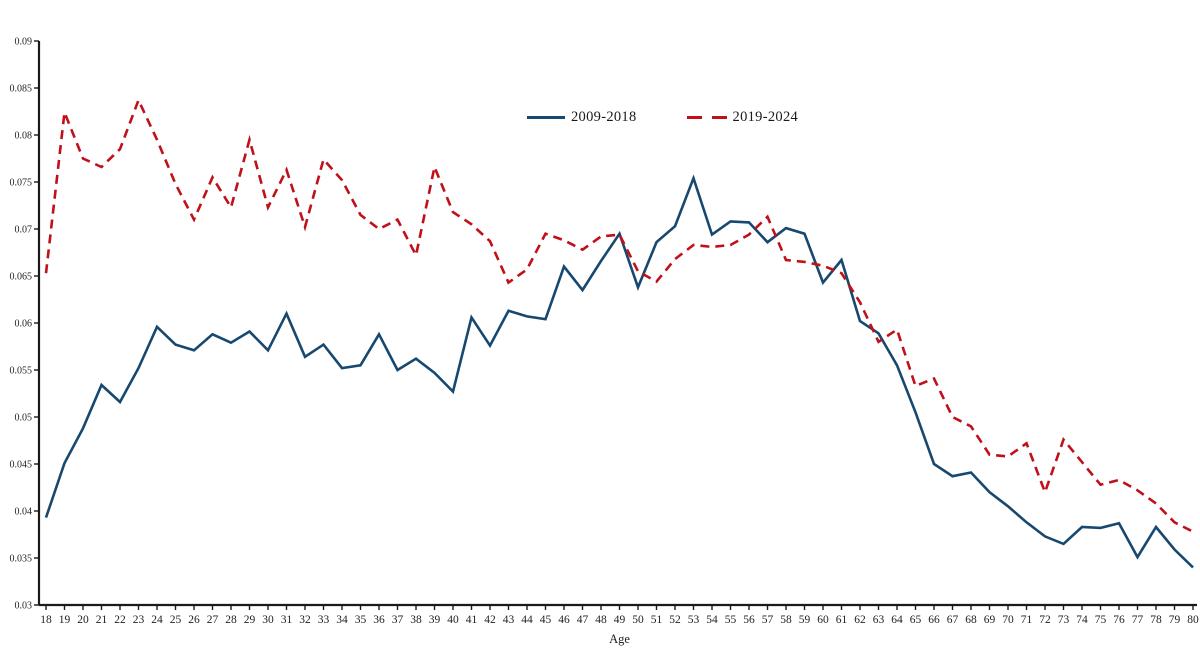 The height and width of the screenshot is (653, 1200). What do you see at coordinates (398, 620) in the screenshot?
I see `x-tick-label: 37` at bounding box center [398, 620].